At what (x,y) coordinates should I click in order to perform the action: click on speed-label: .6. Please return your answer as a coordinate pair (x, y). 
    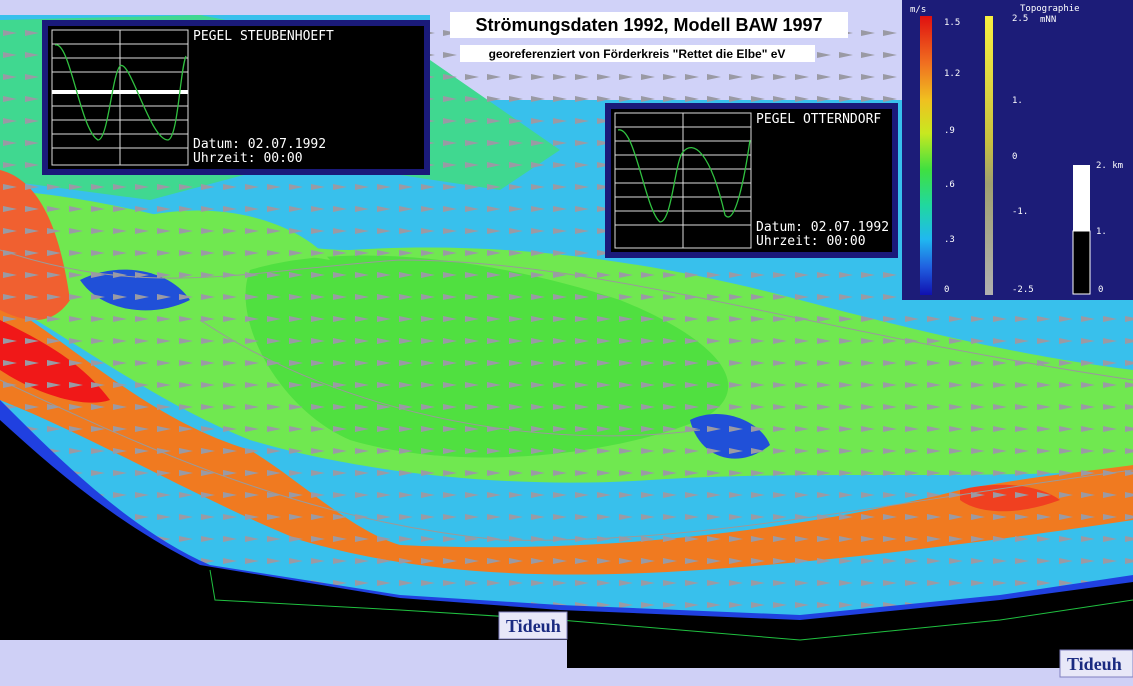
    Looking at the image, I should click on (949, 185).